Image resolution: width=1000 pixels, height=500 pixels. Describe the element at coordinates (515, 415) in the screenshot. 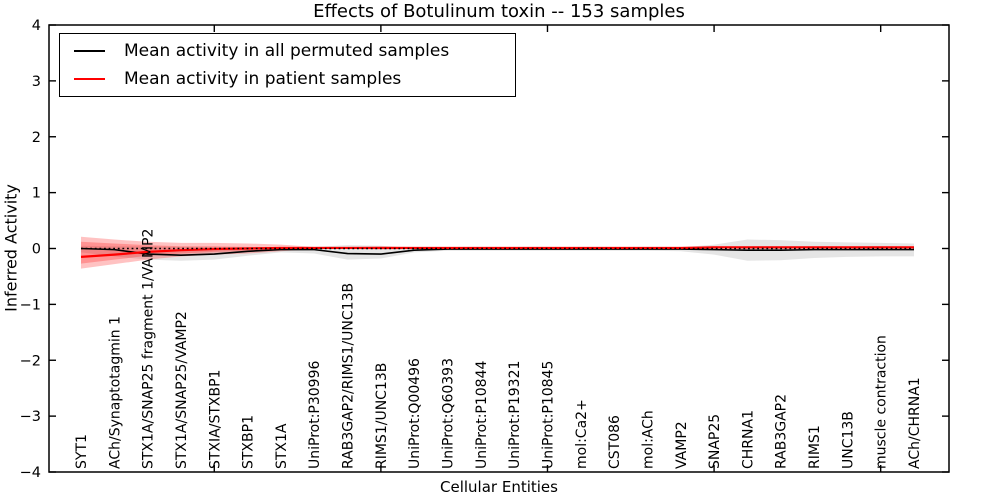

I see `x-category-label: UniProt:P19321` at that location.